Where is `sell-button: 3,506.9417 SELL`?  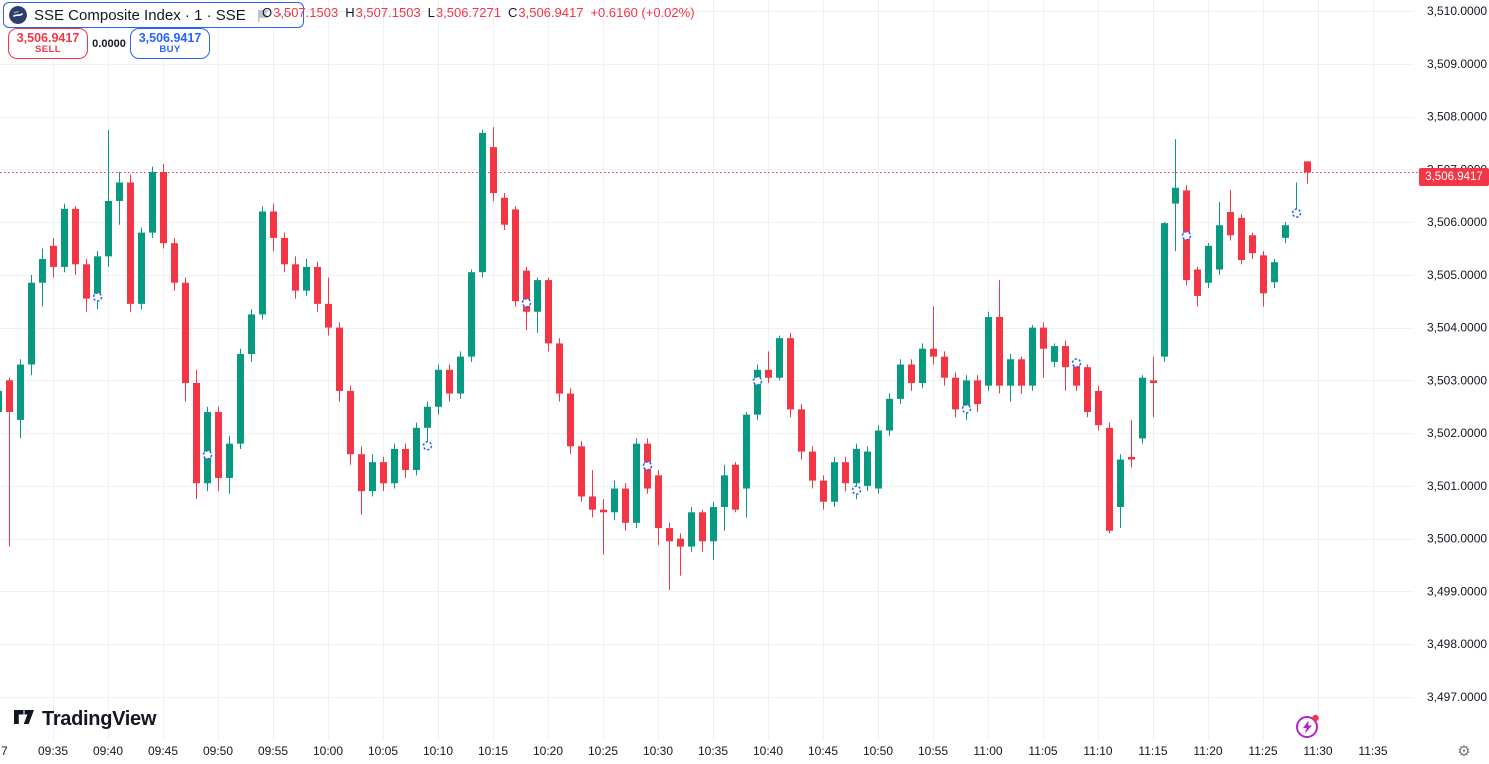
sell-button: 3,506.9417 SELL is located at coordinates (48, 43).